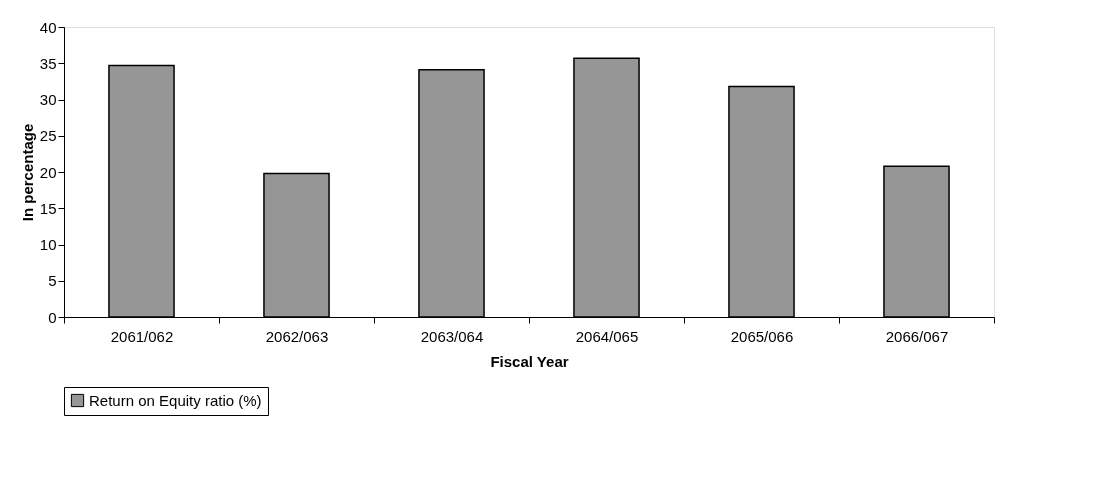 This screenshot has width=1099, height=498. What do you see at coordinates (917, 336) in the screenshot?
I see `x-tick-label: 2066/067` at bounding box center [917, 336].